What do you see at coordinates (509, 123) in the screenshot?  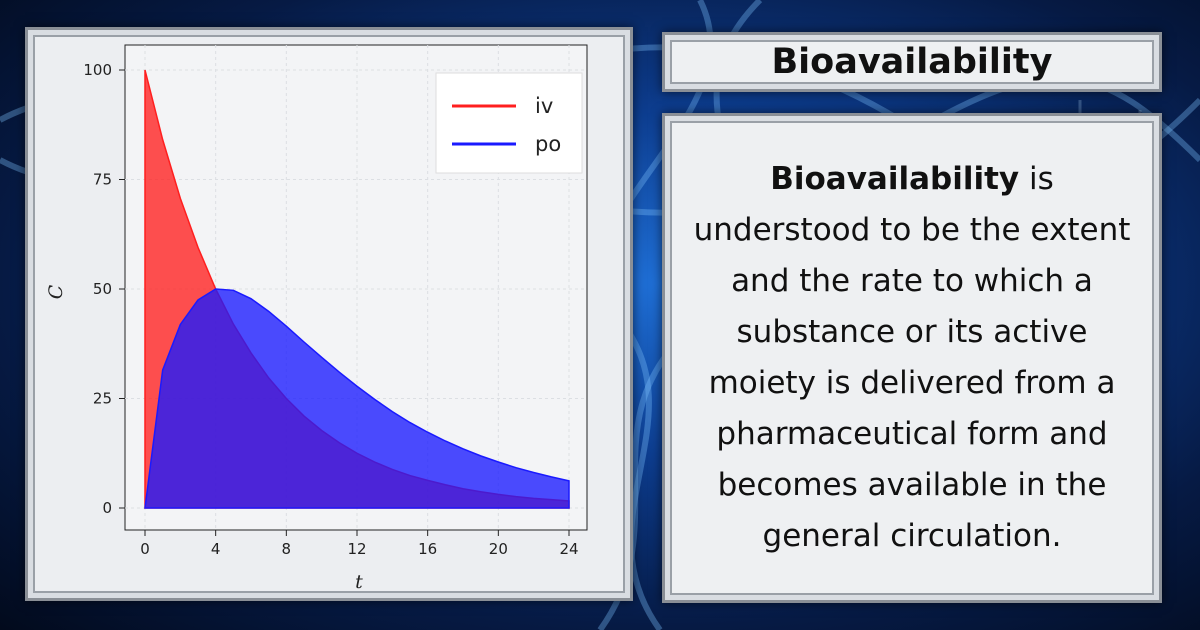 I see `legend: iv po` at bounding box center [509, 123].